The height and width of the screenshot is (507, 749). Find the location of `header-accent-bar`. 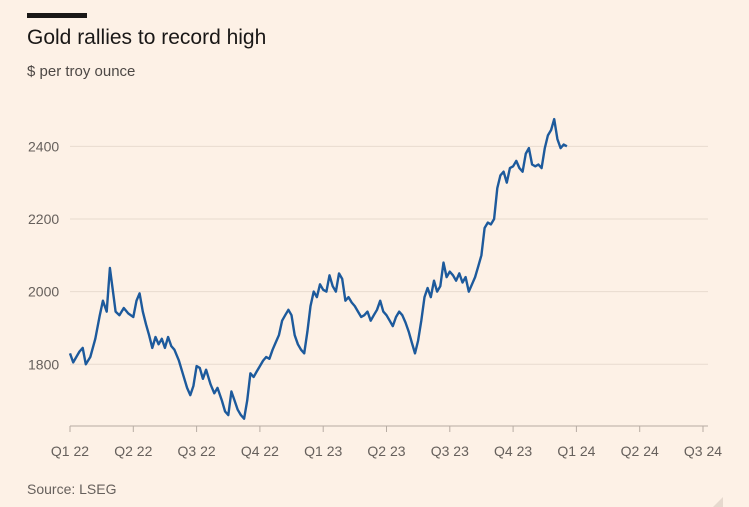

header-accent-bar is located at coordinates (57, 15).